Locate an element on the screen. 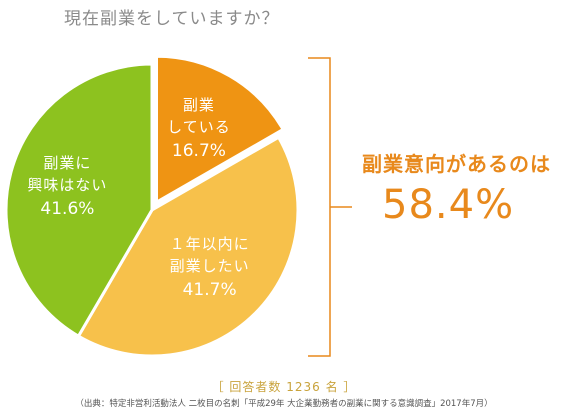 This screenshot has width=568, height=414. slice-value-1: 16.7% is located at coordinates (199, 151).